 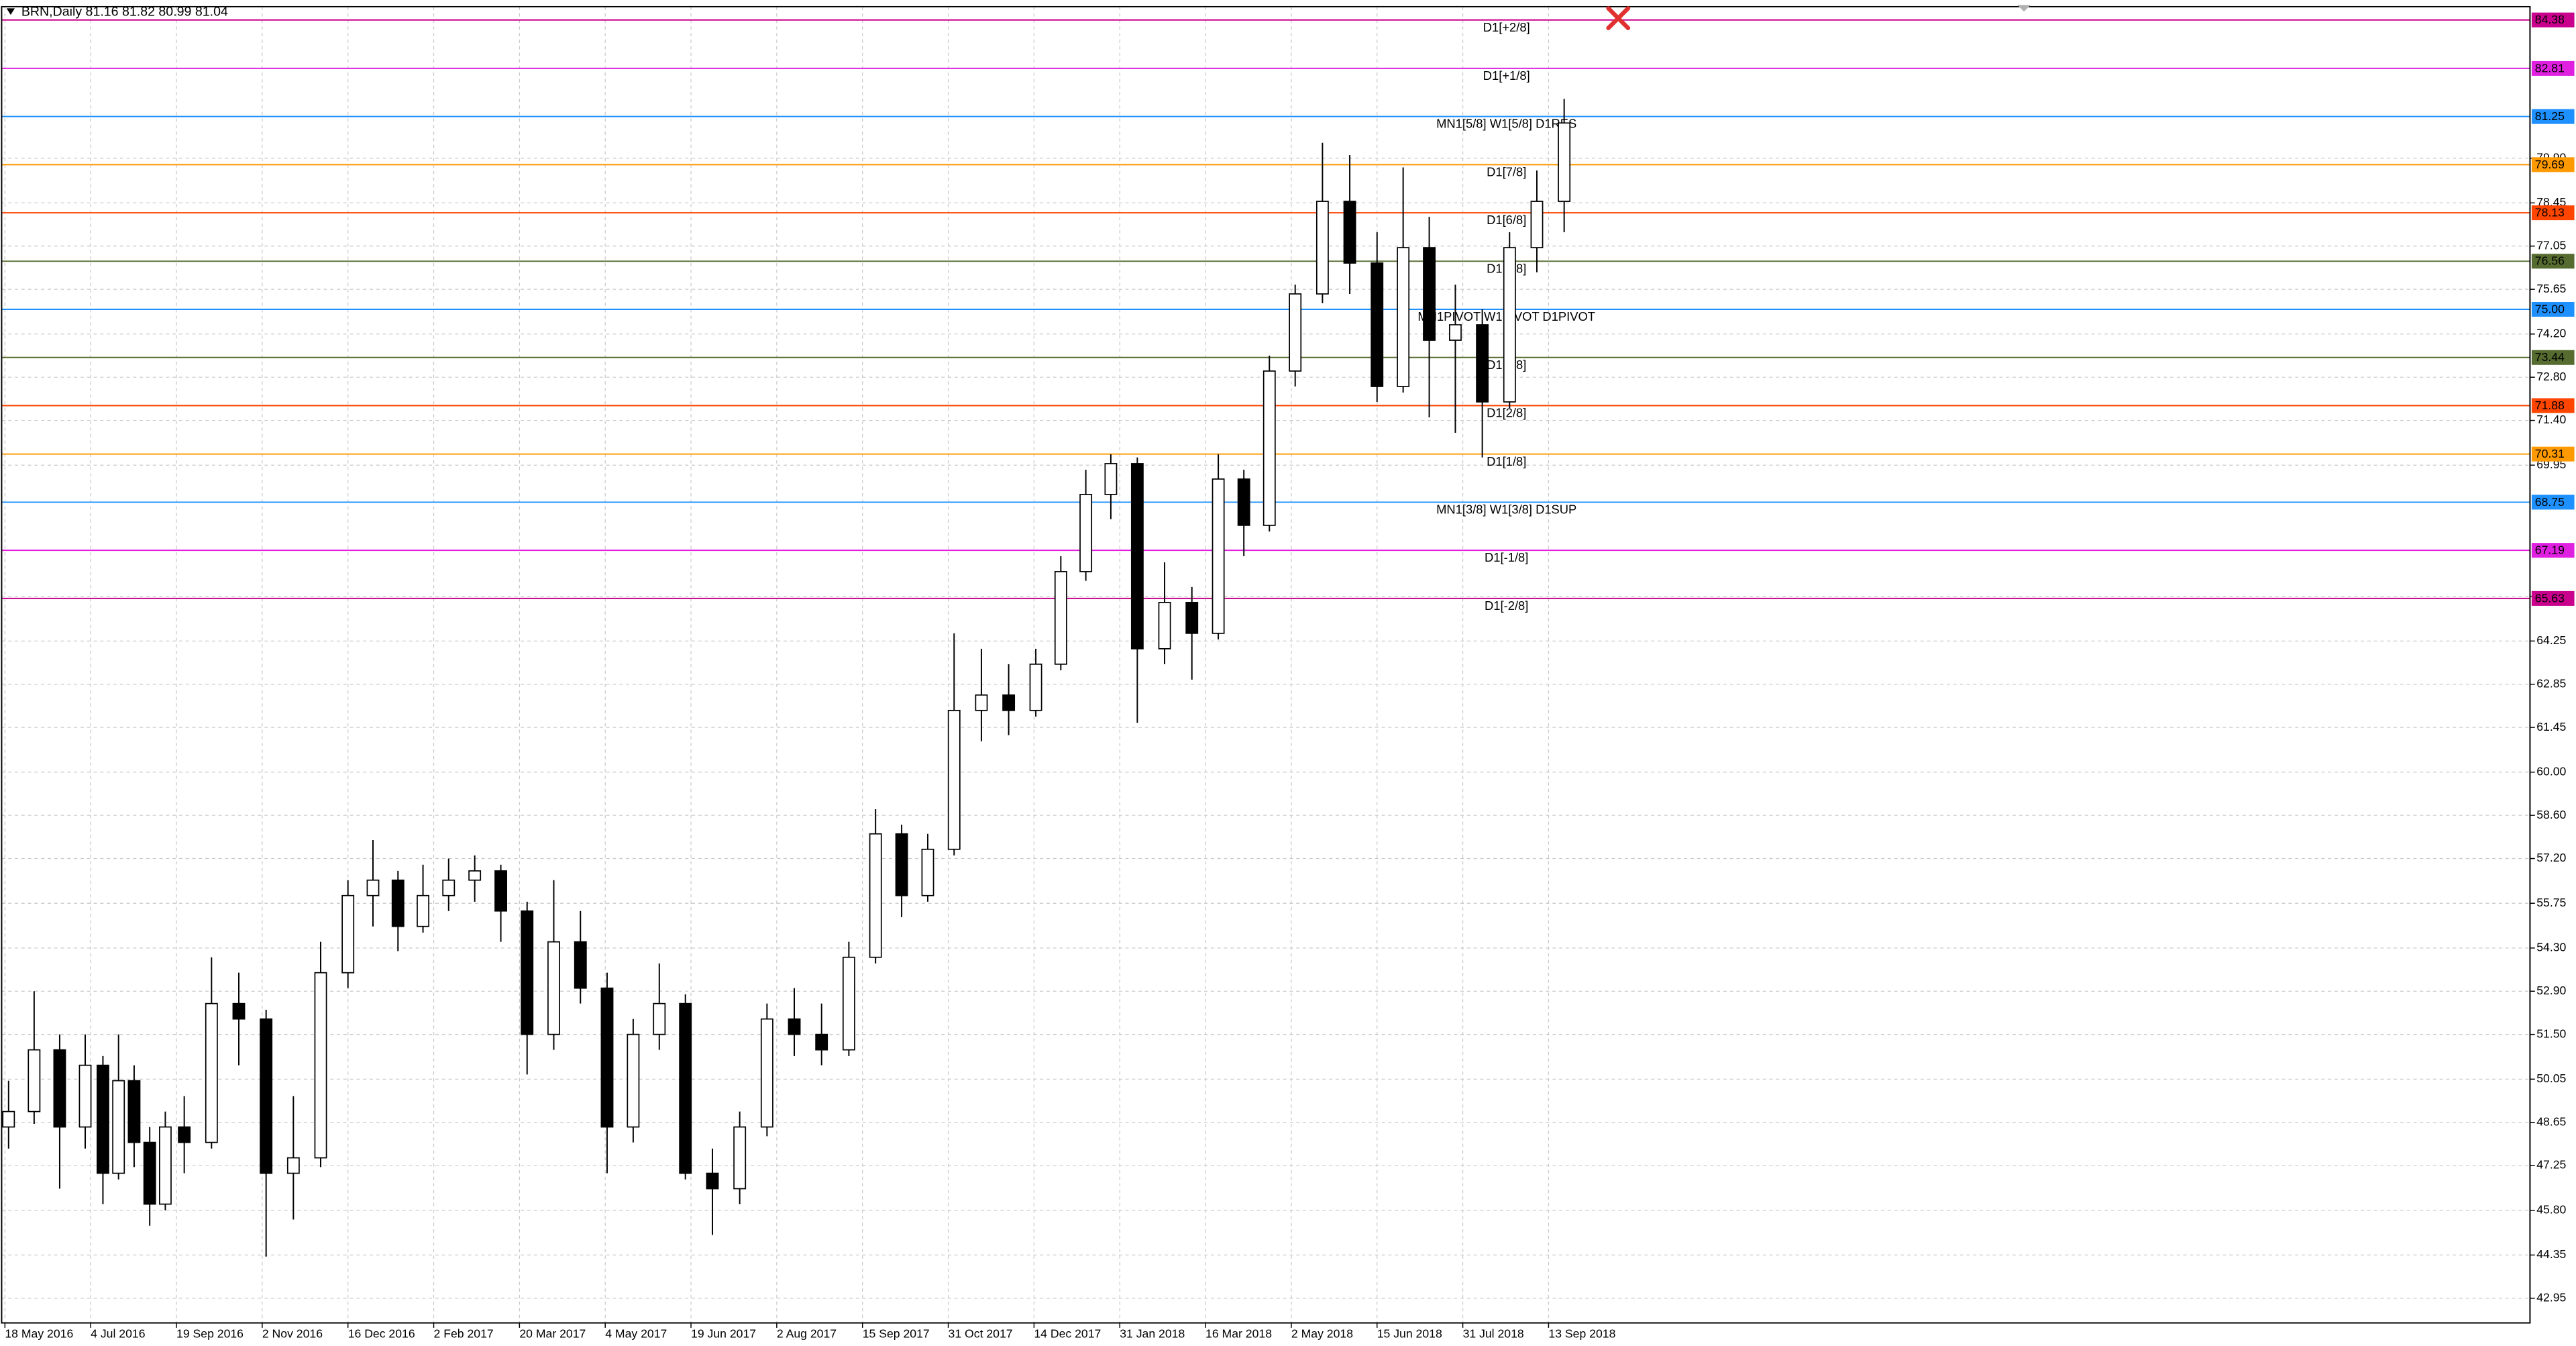 I want to click on level-price-label: 67.19, so click(x=2550, y=550).